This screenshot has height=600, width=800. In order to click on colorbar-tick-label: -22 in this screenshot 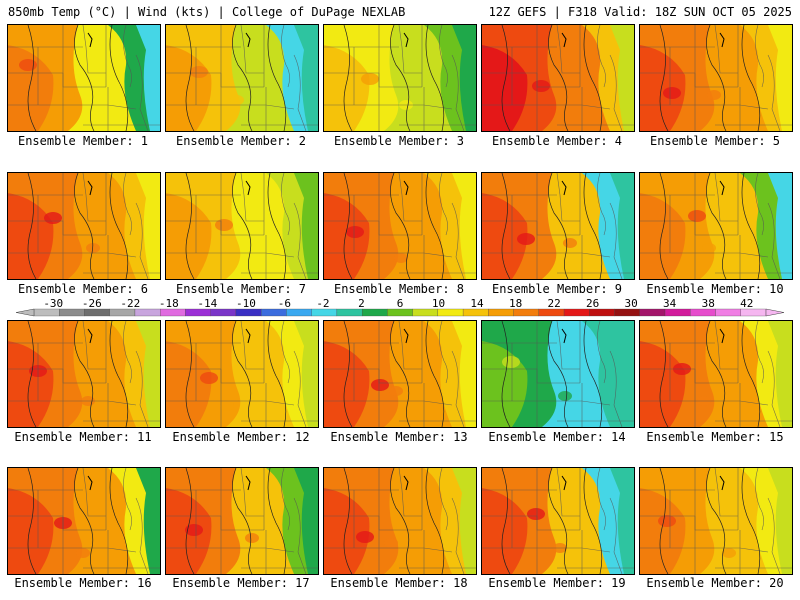, I will do `click(130, 303)`.